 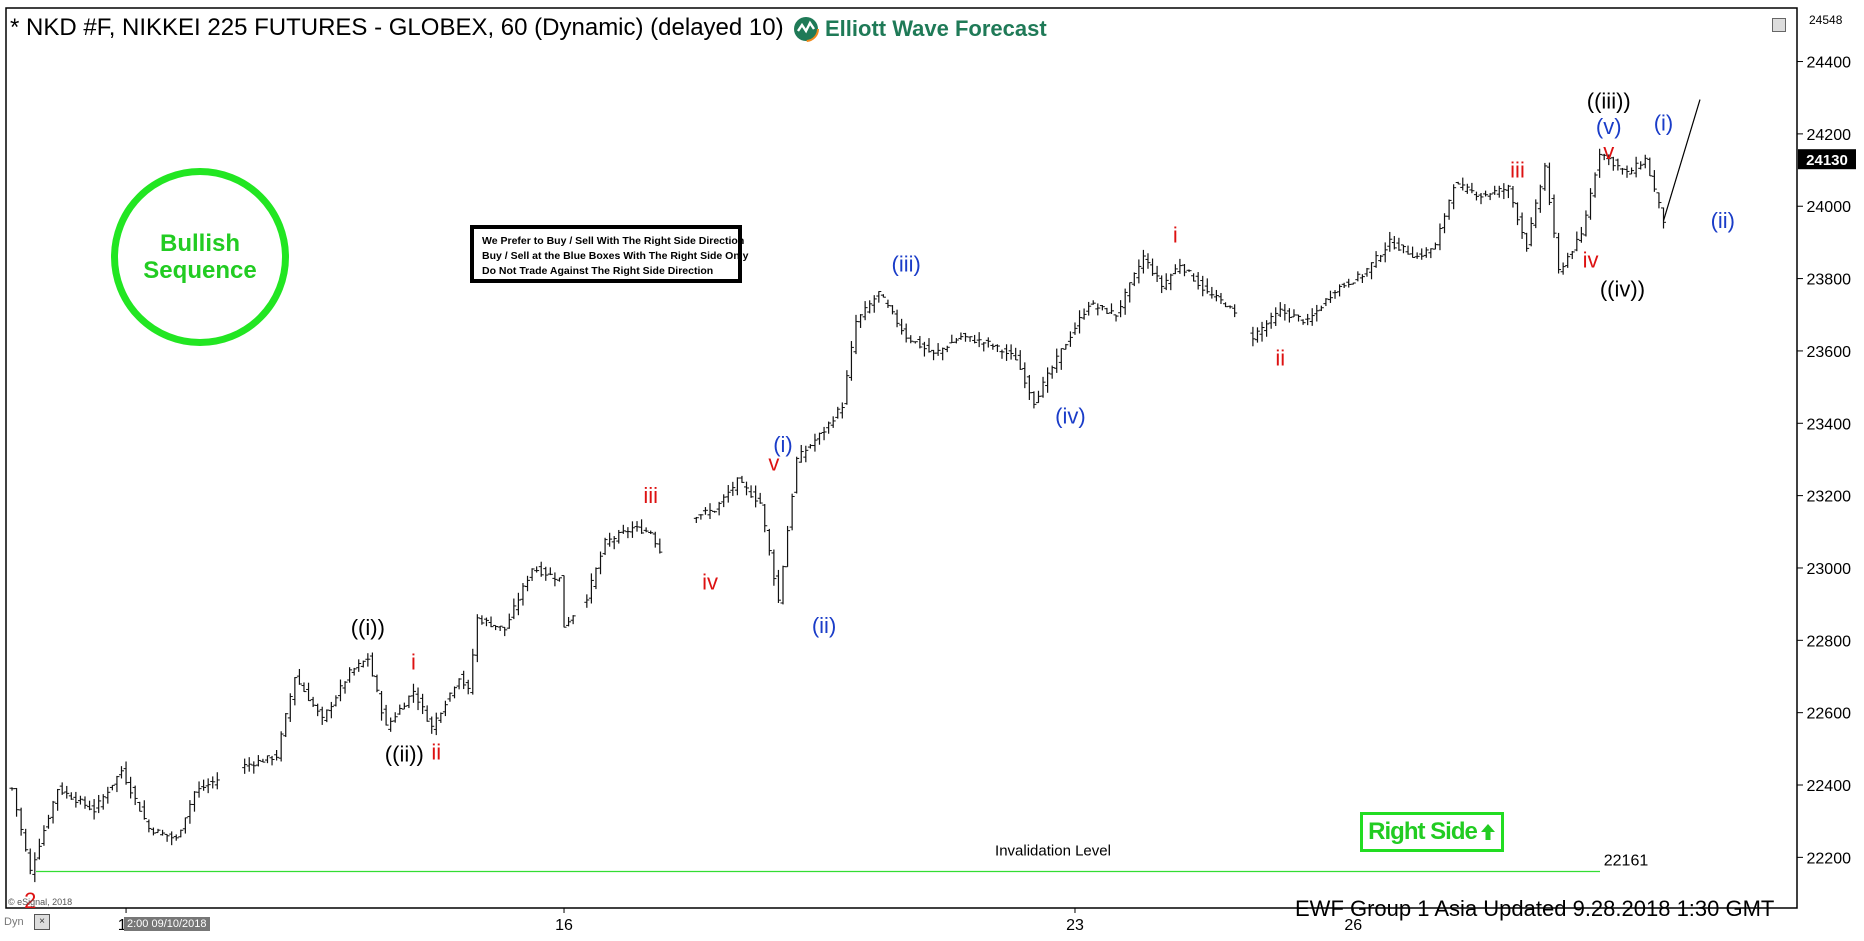 What do you see at coordinates (1829, 207) in the screenshot?
I see `y-tick-label: 24000` at bounding box center [1829, 207].